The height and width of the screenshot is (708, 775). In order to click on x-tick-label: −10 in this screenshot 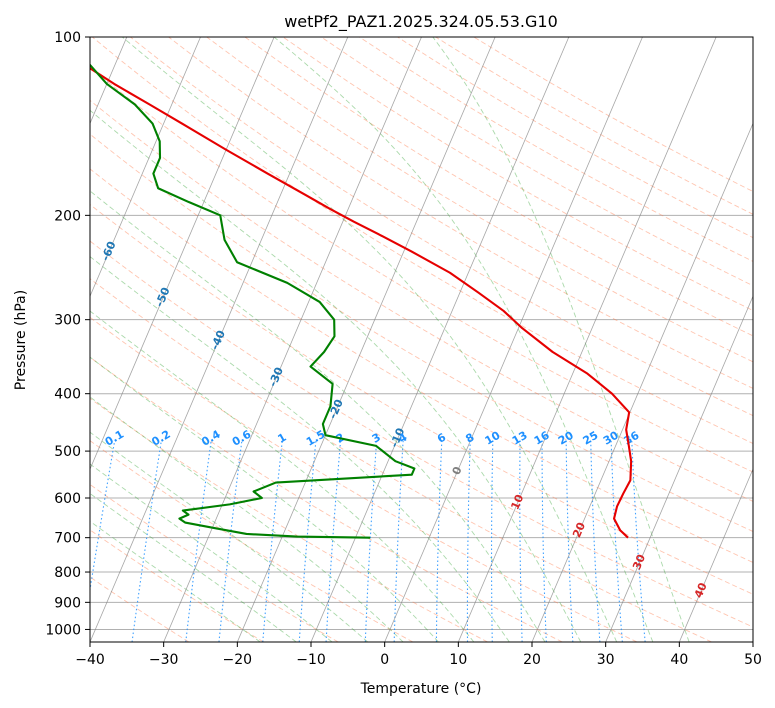, I will do `click(311, 660)`.